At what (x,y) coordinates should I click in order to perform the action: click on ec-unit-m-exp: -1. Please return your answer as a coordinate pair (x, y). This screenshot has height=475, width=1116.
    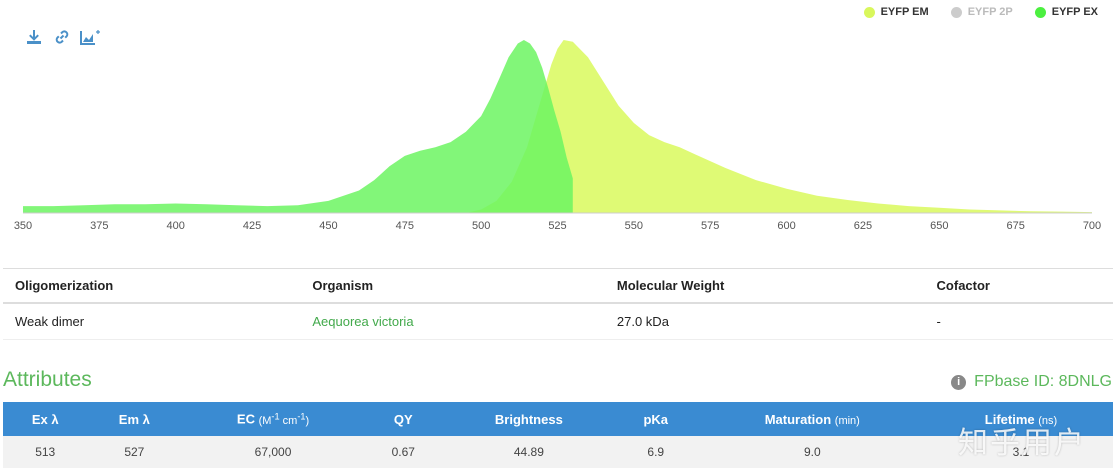
    Looking at the image, I should click on (275, 416).